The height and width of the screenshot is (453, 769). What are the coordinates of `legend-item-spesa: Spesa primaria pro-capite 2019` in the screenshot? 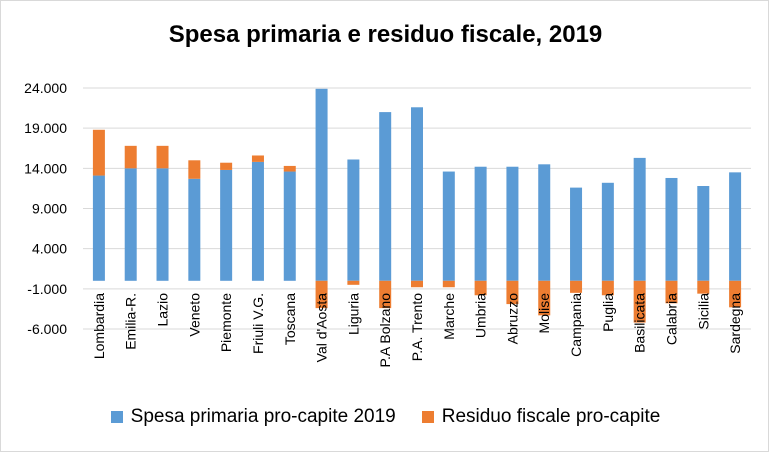 It's located at (253, 417).